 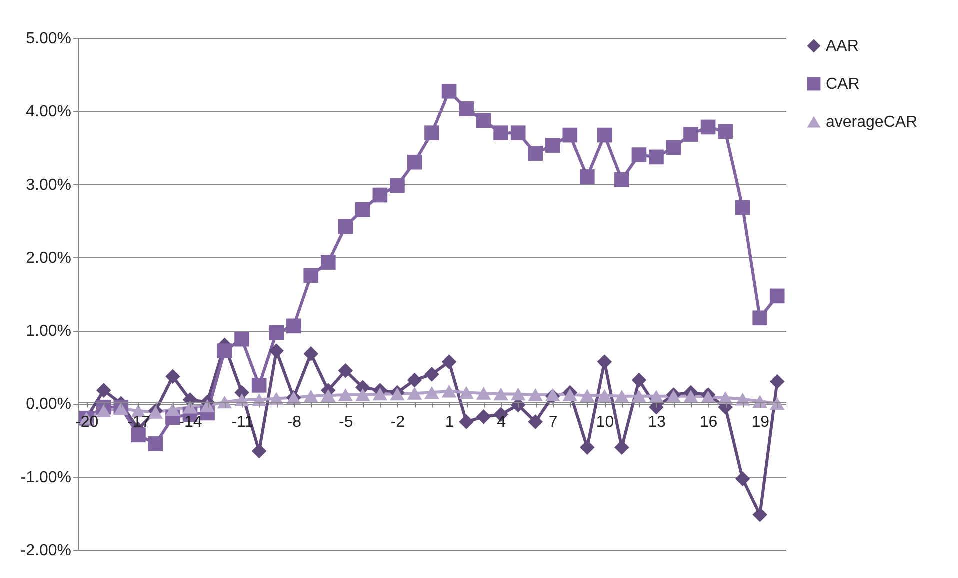 What do you see at coordinates (346, 422) in the screenshot?
I see `x-tick-label: -5` at bounding box center [346, 422].